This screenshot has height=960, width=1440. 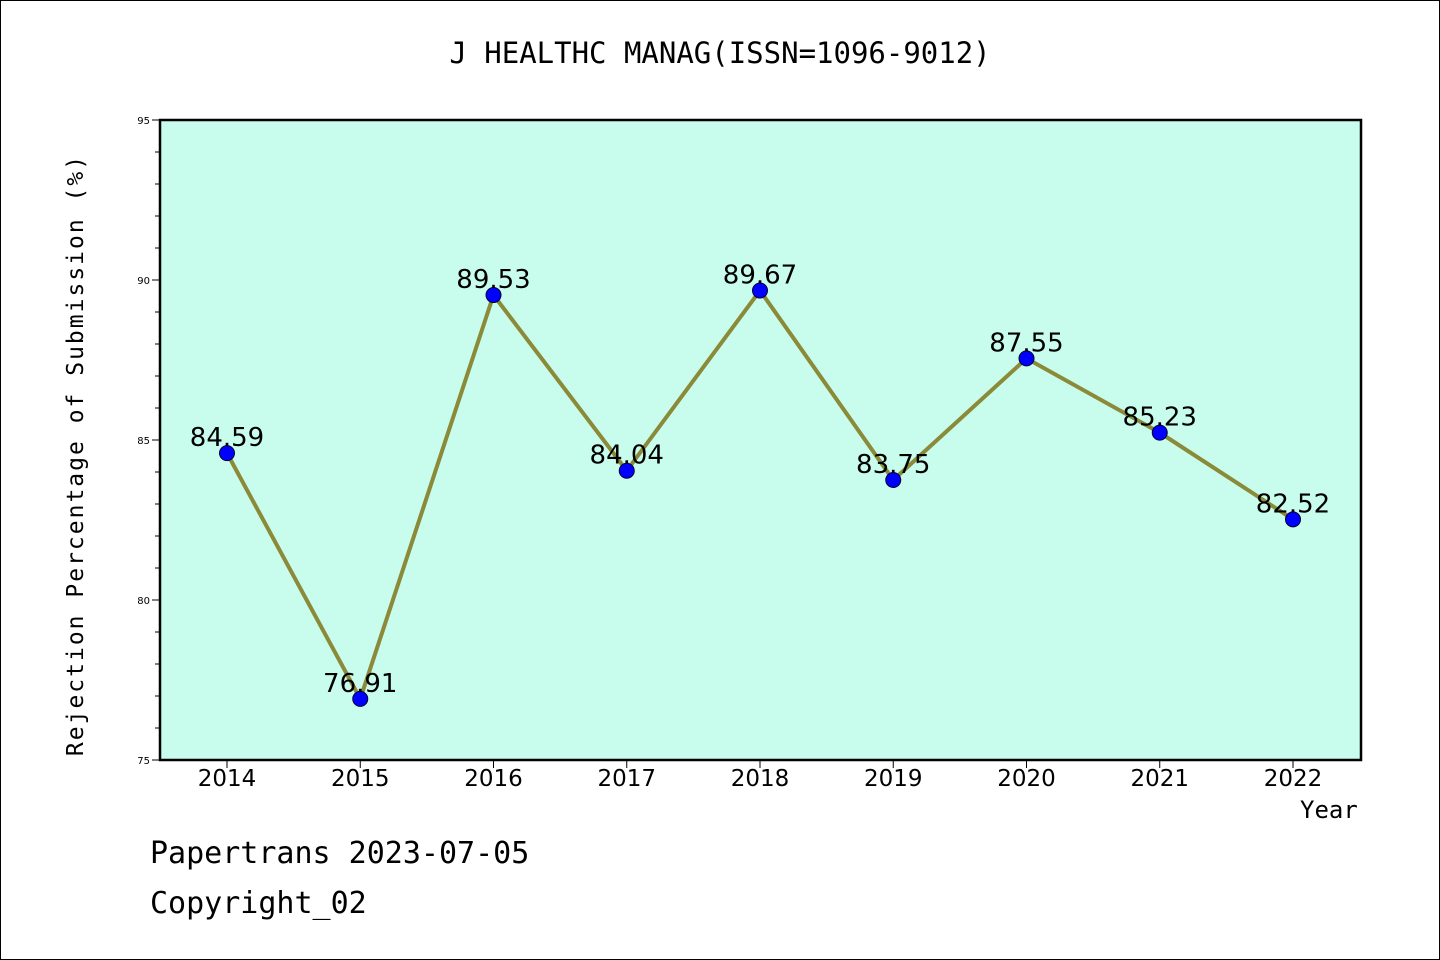 I want to click on x-tick-label: 2022, so click(x=1293, y=779).